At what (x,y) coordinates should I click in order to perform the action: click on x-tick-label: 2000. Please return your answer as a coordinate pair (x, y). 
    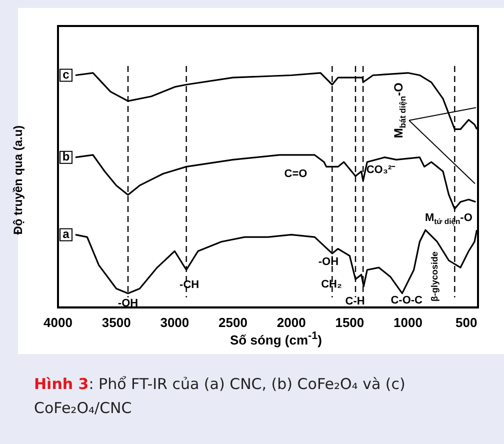
    Looking at the image, I should click on (291, 322).